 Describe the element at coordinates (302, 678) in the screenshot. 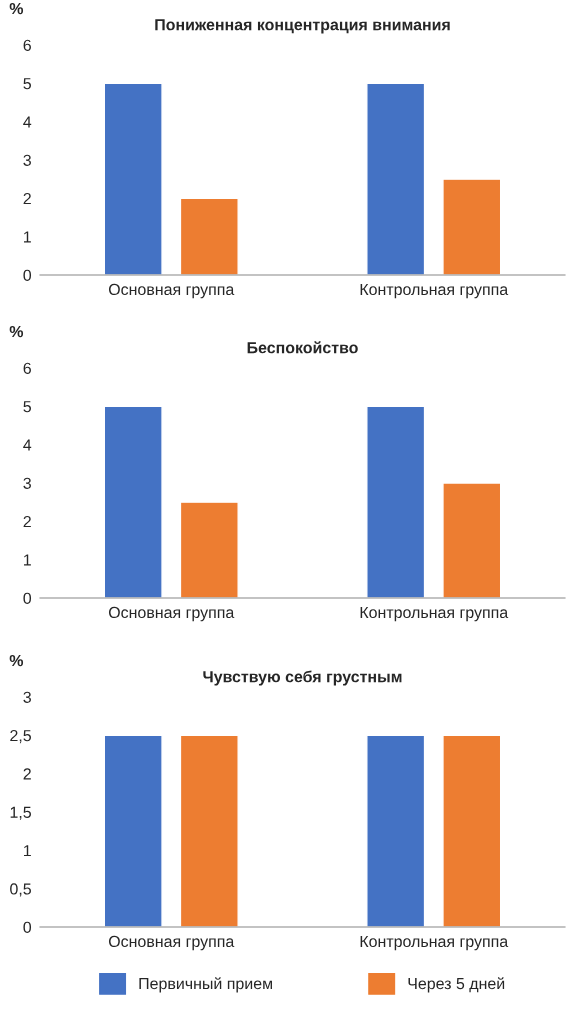

I see `chart-title: Чувствую себя грустным` at that location.